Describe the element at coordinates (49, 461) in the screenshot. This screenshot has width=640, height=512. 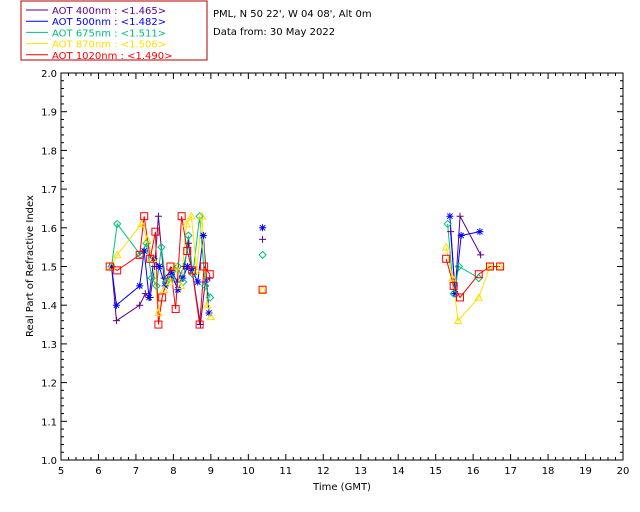
I see `y-tick-label: 1.0` at that location.